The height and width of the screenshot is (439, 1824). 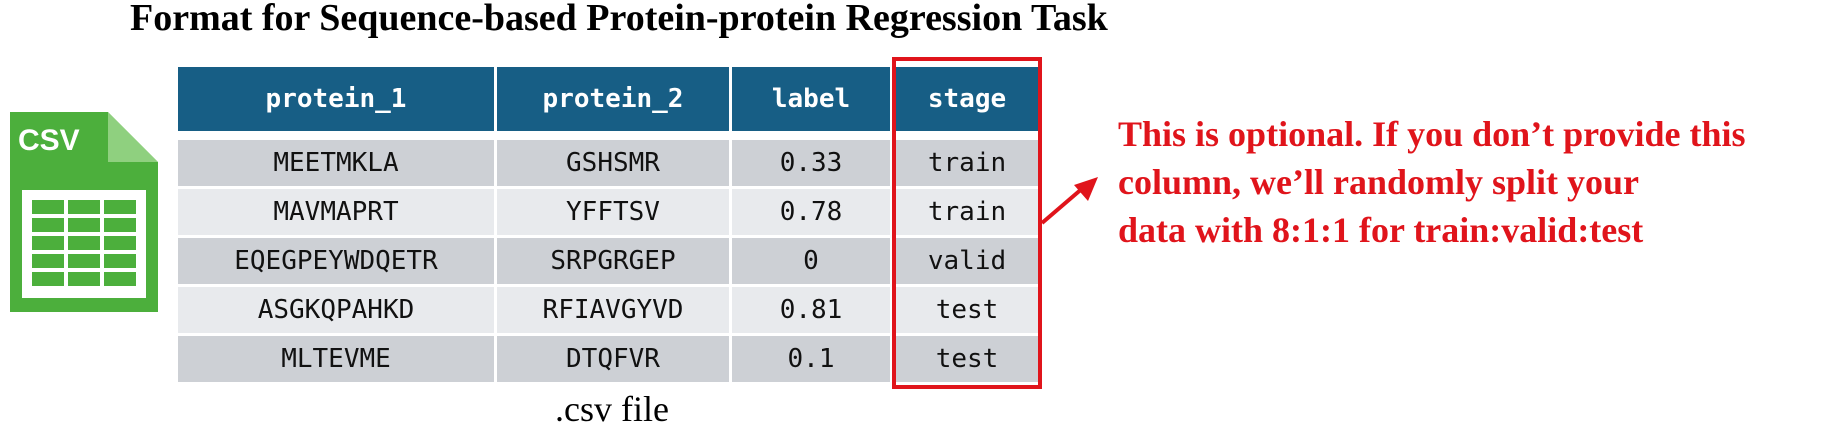 I want to click on cell-protein-2: SRPGRGEP, so click(x=613, y=261).